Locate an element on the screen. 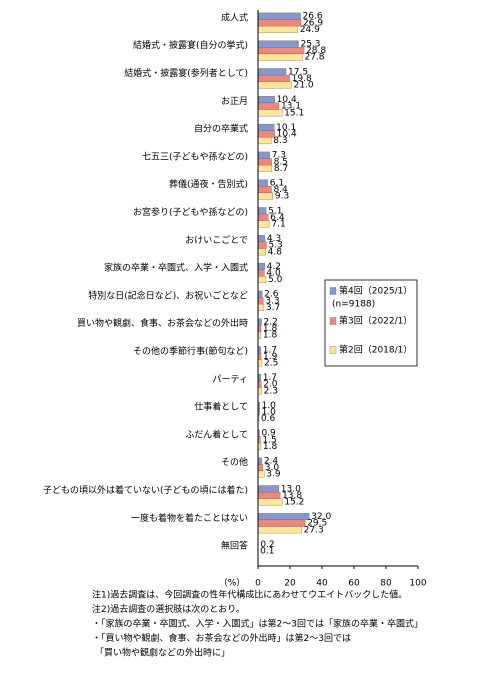 This screenshot has height=679, width=504. value-label: 27.3 is located at coordinates (314, 530).